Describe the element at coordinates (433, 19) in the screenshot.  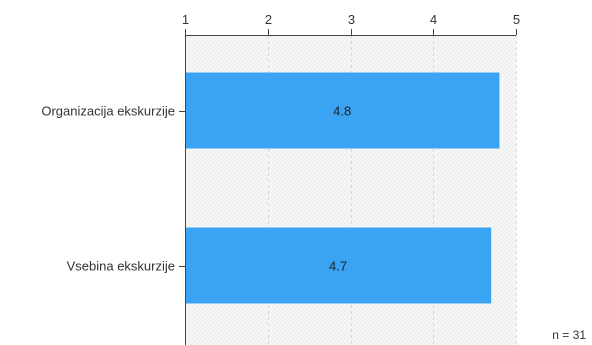
I see `x-tick-label-4: 4` at that location.